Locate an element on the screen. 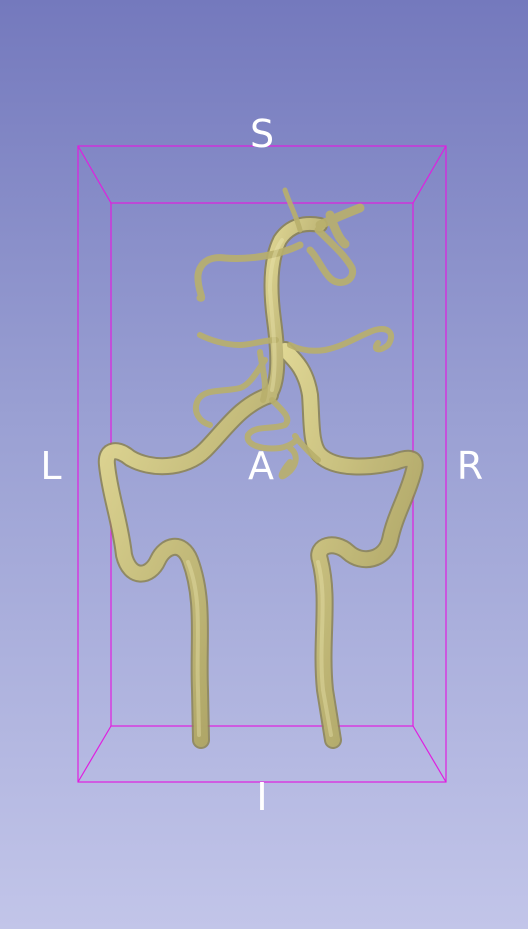 The height and width of the screenshot is (929, 528). orientation-label-superior: S is located at coordinates (262, 134).